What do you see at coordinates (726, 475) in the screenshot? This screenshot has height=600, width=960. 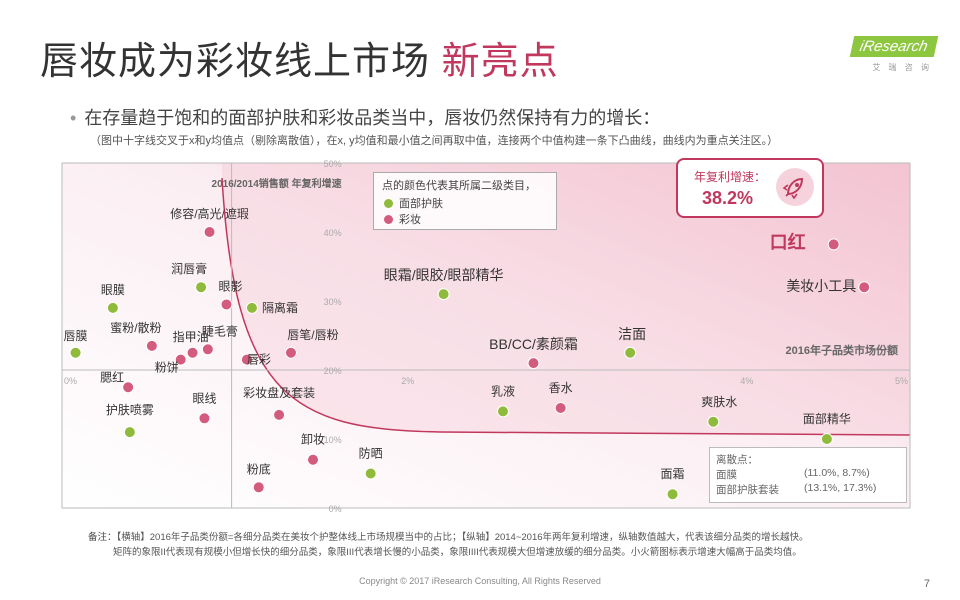 I see `outlier-name: 面膜` at bounding box center [726, 475].